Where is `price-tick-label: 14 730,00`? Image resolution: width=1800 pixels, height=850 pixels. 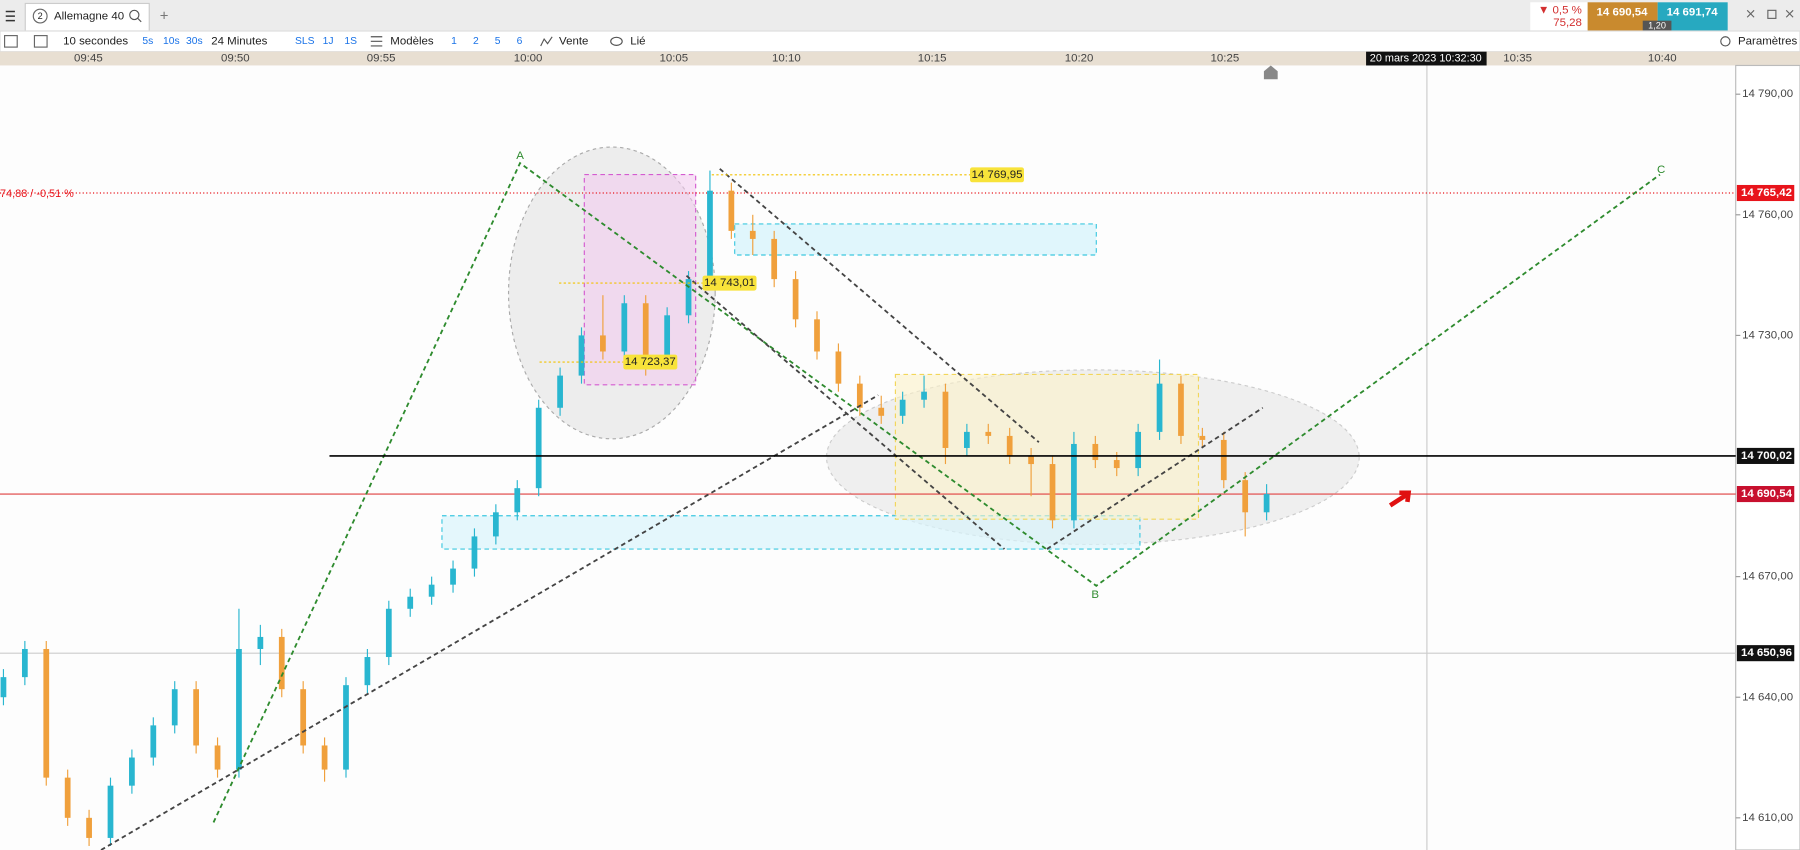
price-tick-label: 14 730,00 is located at coordinates (1767, 335).